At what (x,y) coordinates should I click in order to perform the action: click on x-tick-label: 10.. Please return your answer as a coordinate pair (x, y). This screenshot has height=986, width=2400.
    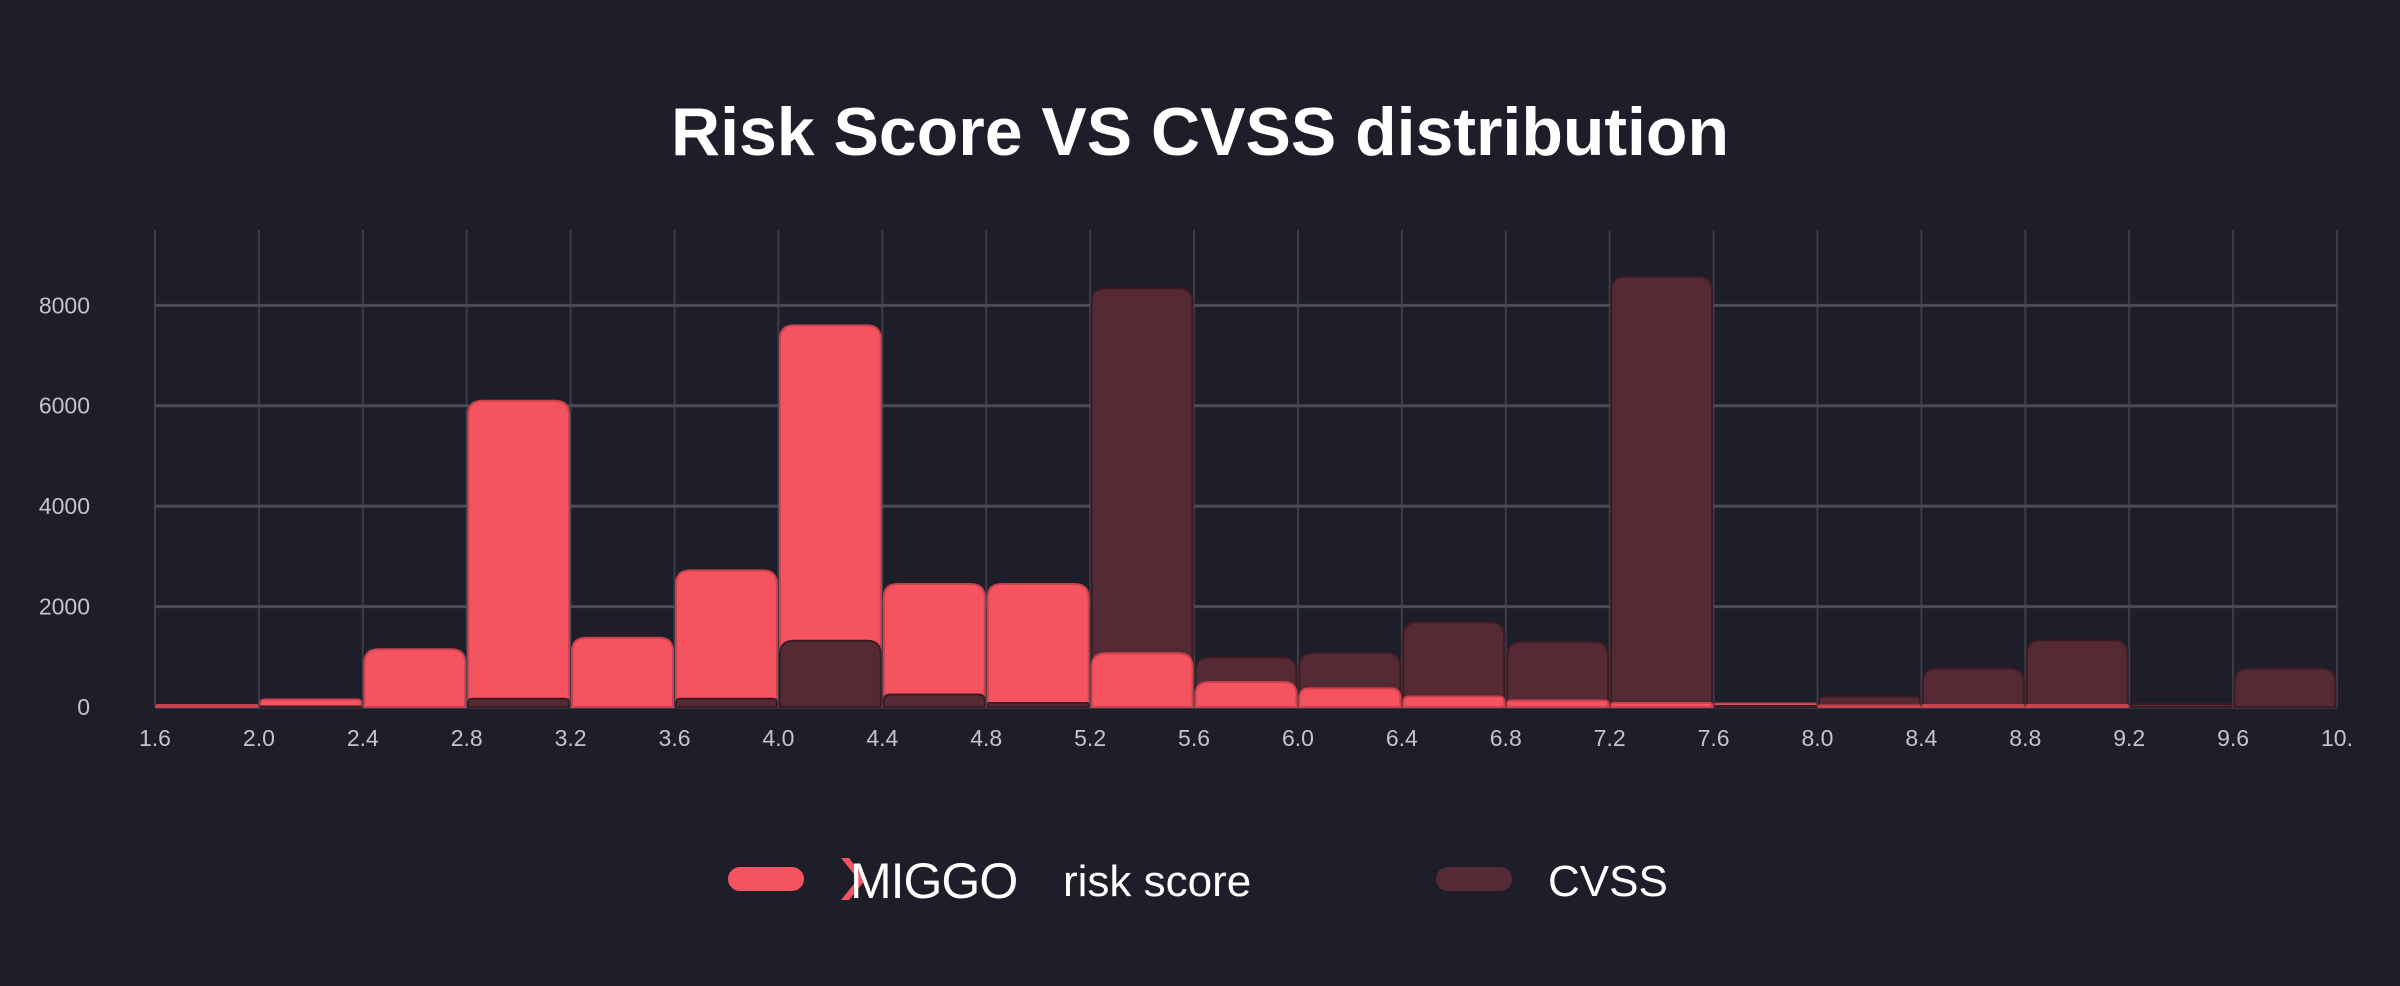
    Looking at the image, I should click on (2337, 738).